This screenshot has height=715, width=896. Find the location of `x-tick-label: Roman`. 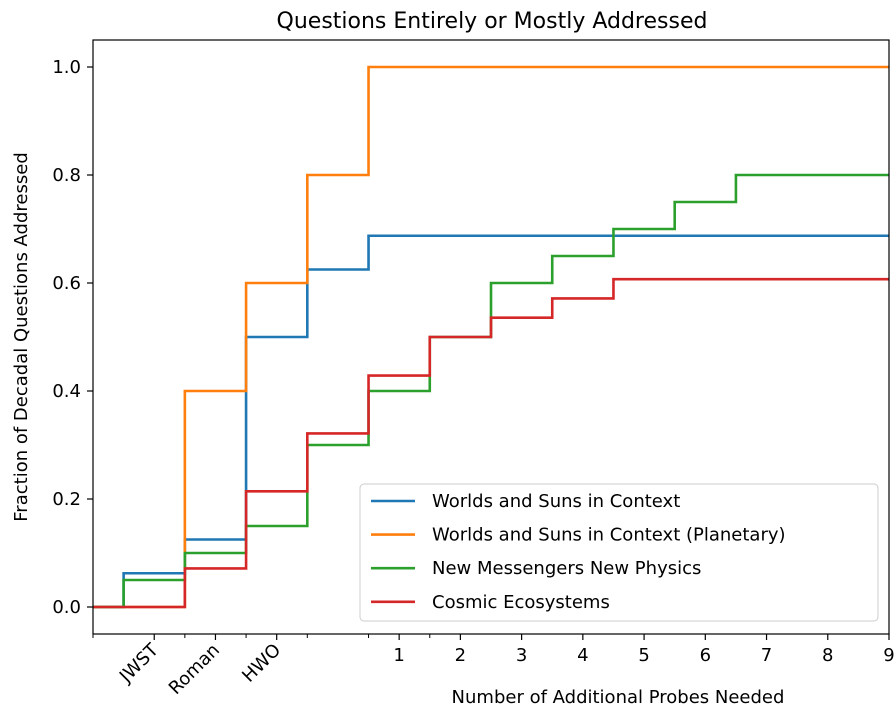

x-tick-label: Roman is located at coordinates (194, 669).